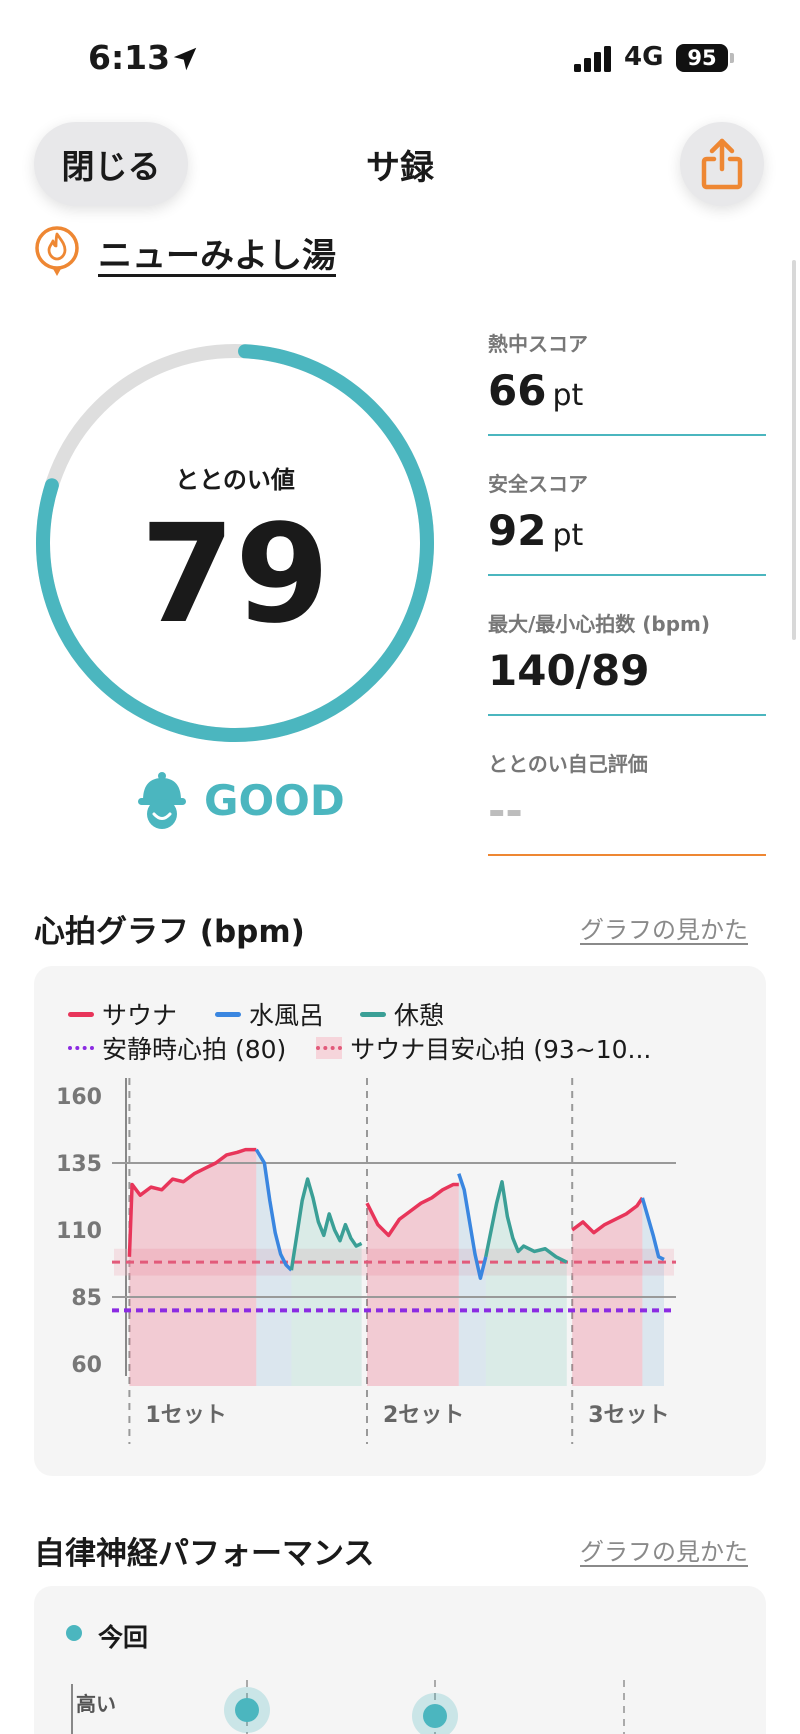 This screenshot has height=1734, width=800. Describe the element at coordinates (129, 57) in the screenshot. I see `clock: 6:13` at that location.